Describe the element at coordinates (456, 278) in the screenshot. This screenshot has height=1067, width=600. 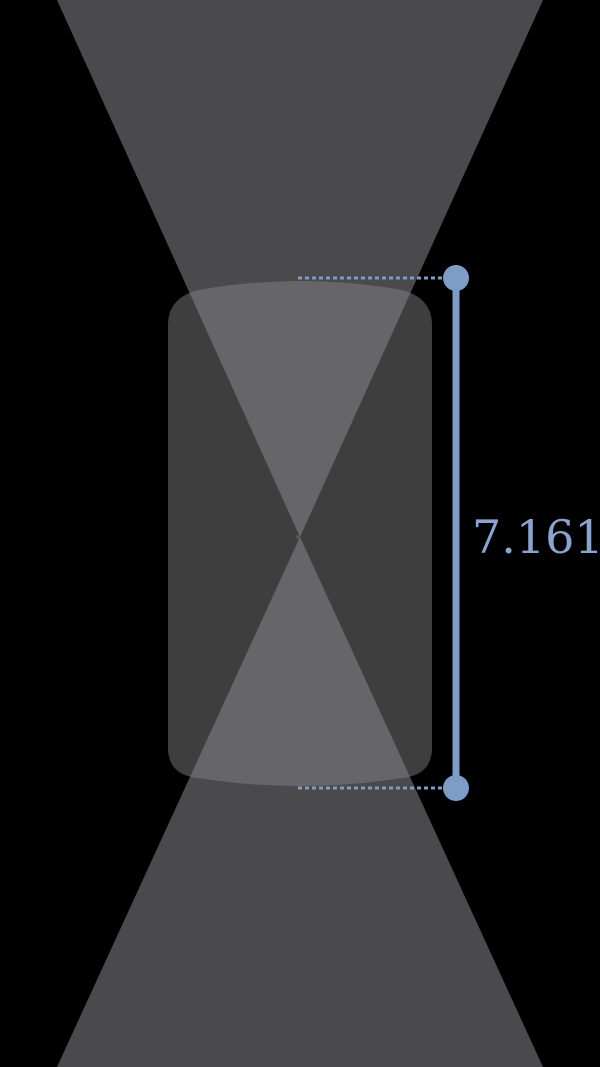
I see `measure-top-handle` at that location.